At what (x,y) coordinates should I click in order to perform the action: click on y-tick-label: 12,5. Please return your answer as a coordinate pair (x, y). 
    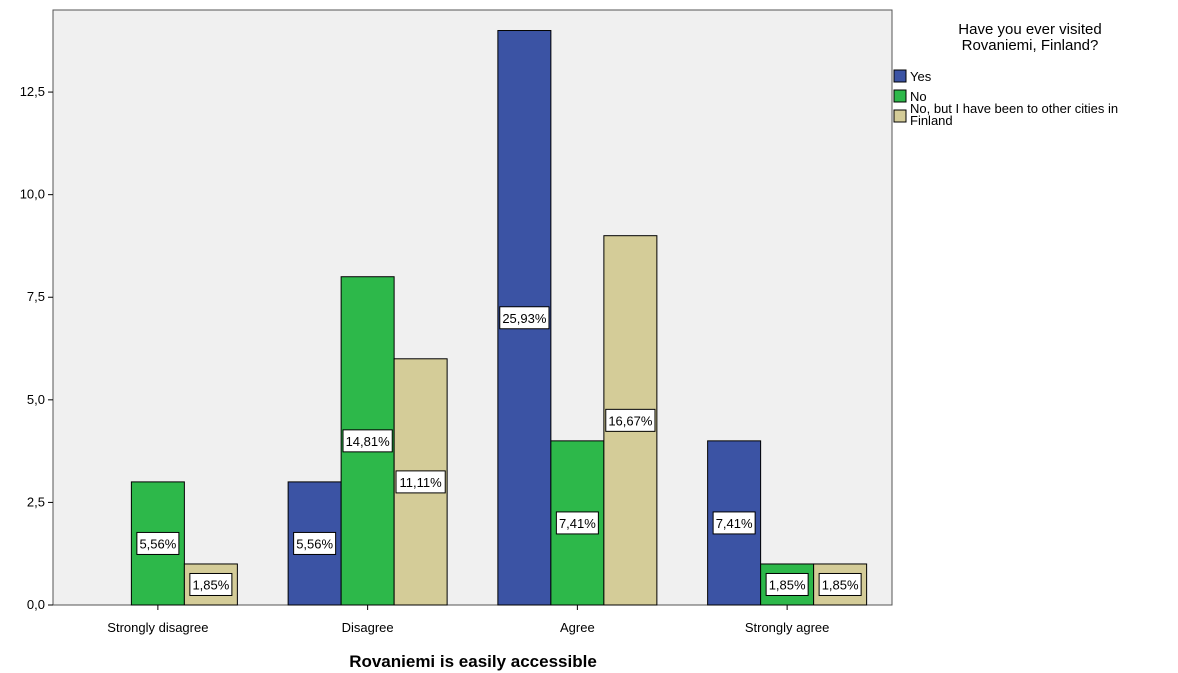
    Looking at the image, I should click on (32, 91).